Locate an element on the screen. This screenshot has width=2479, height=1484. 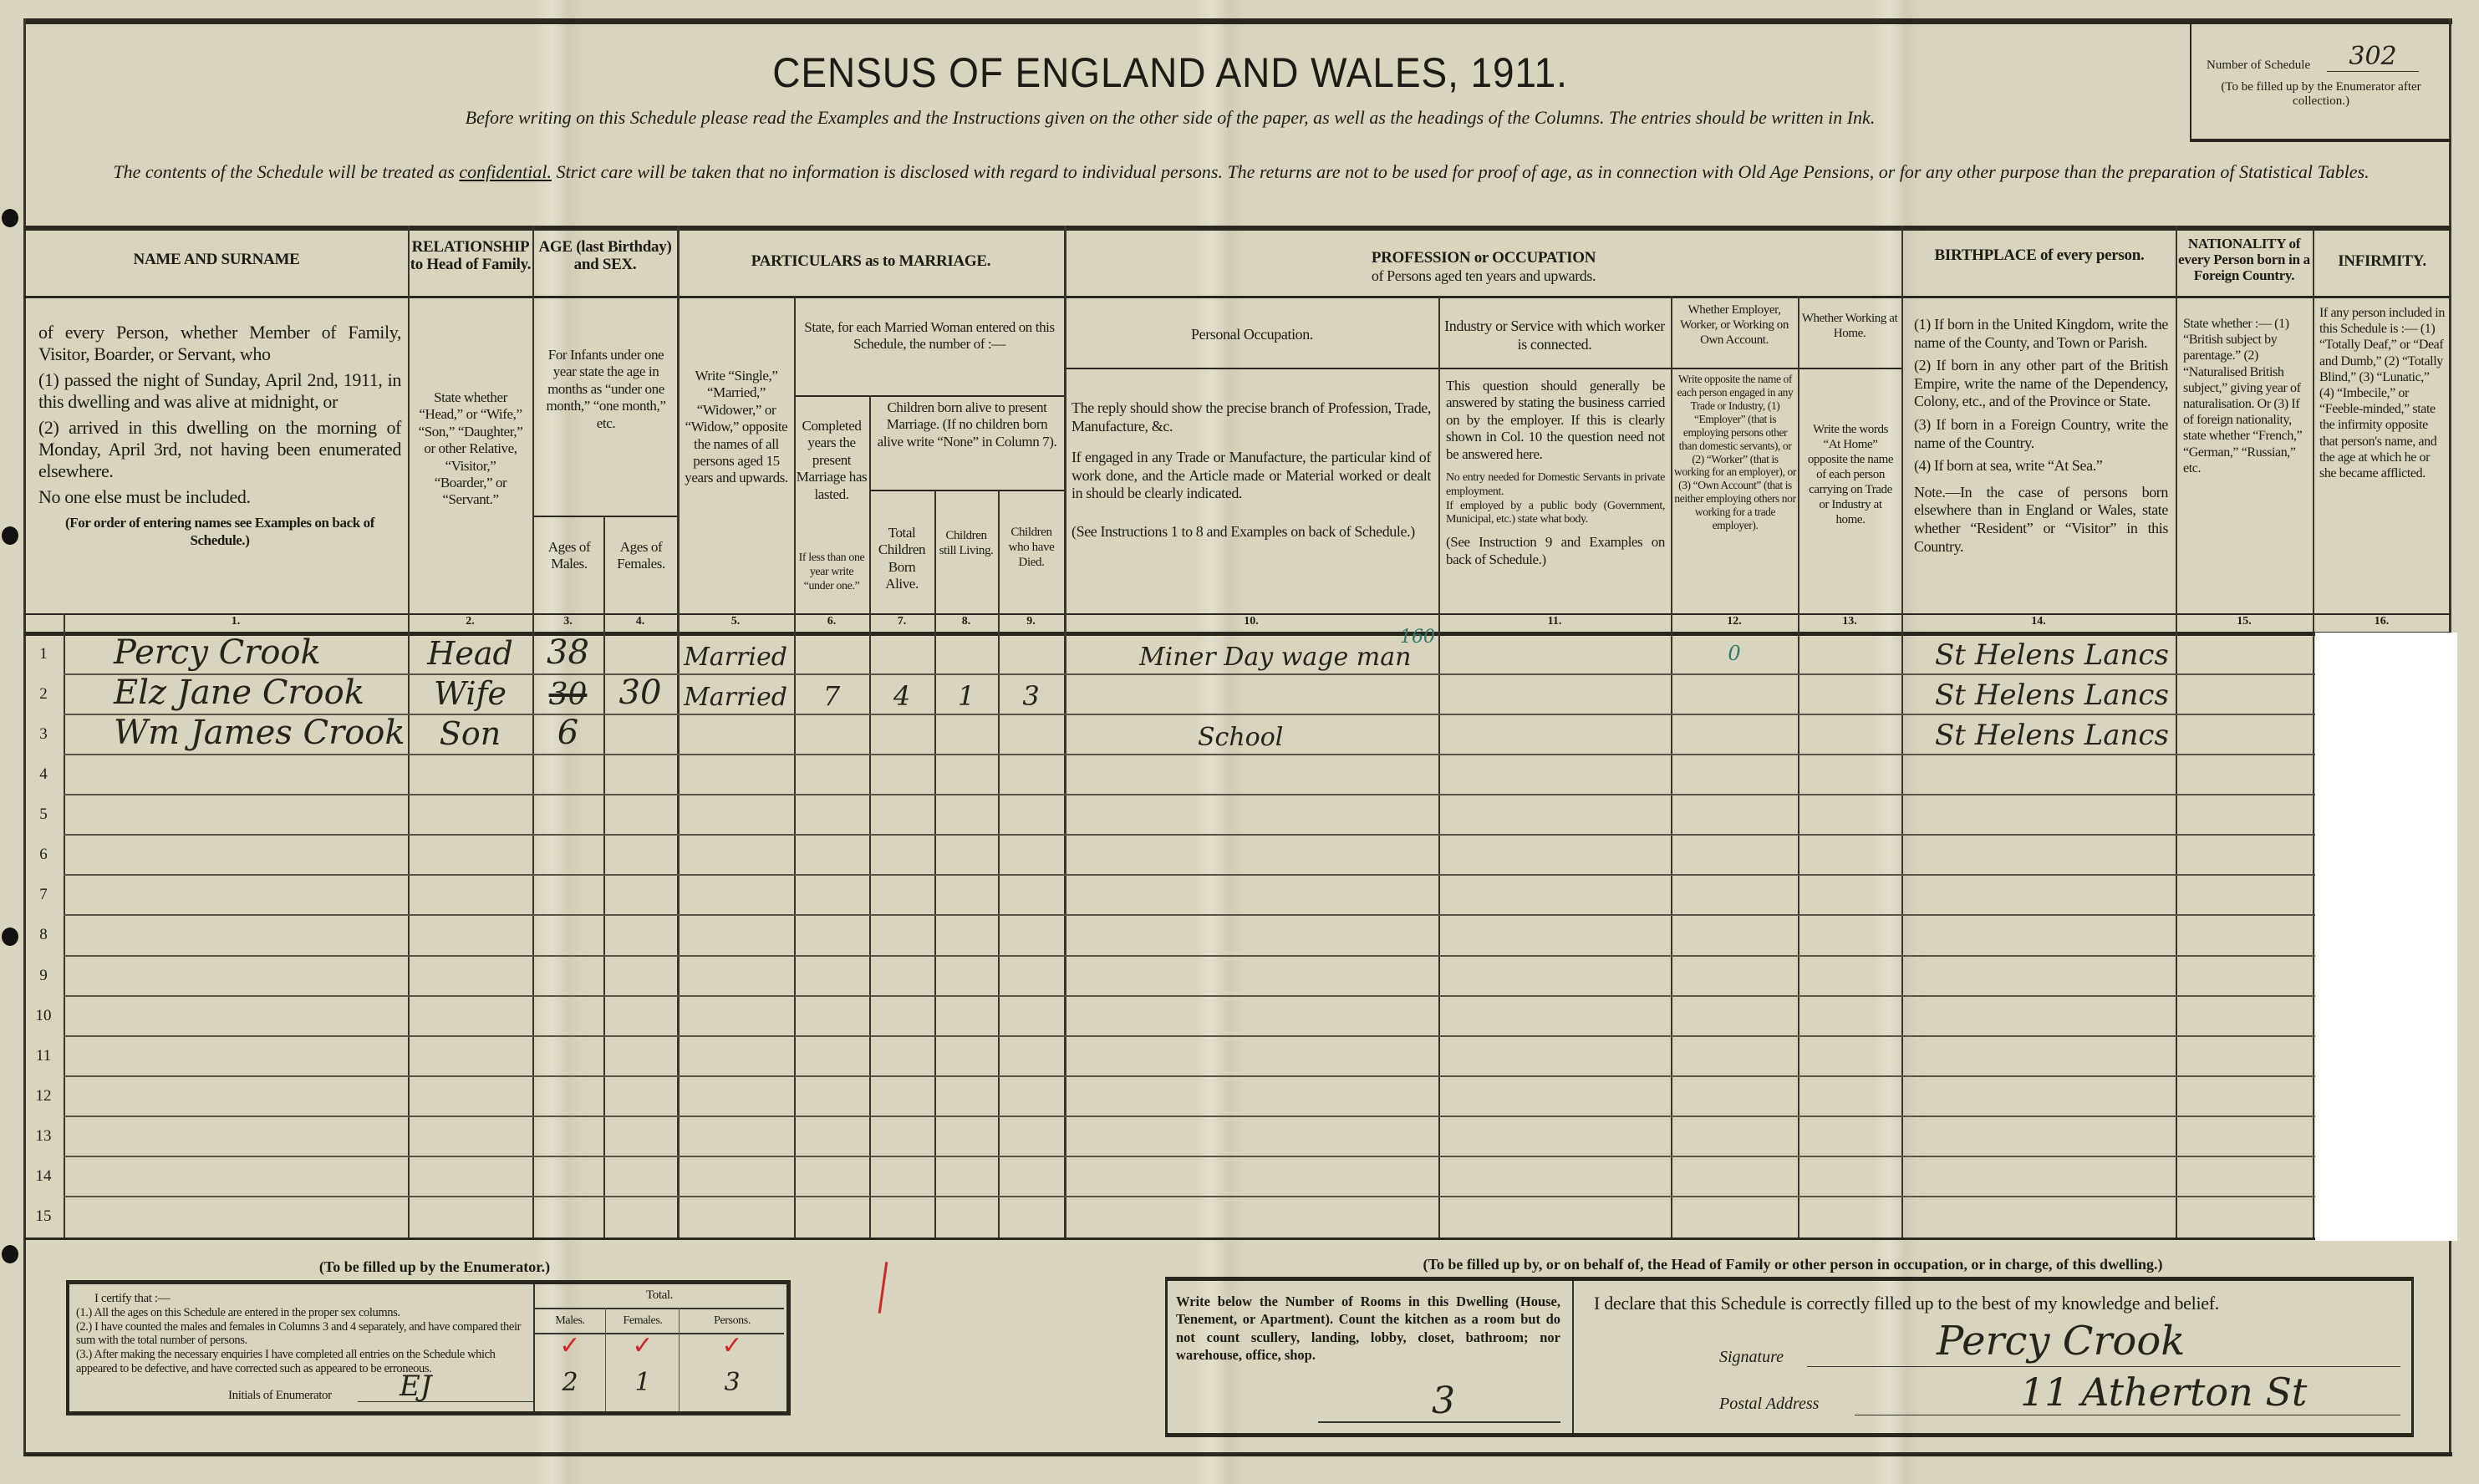
cell-relation: Wife is located at coordinates (470, 694).